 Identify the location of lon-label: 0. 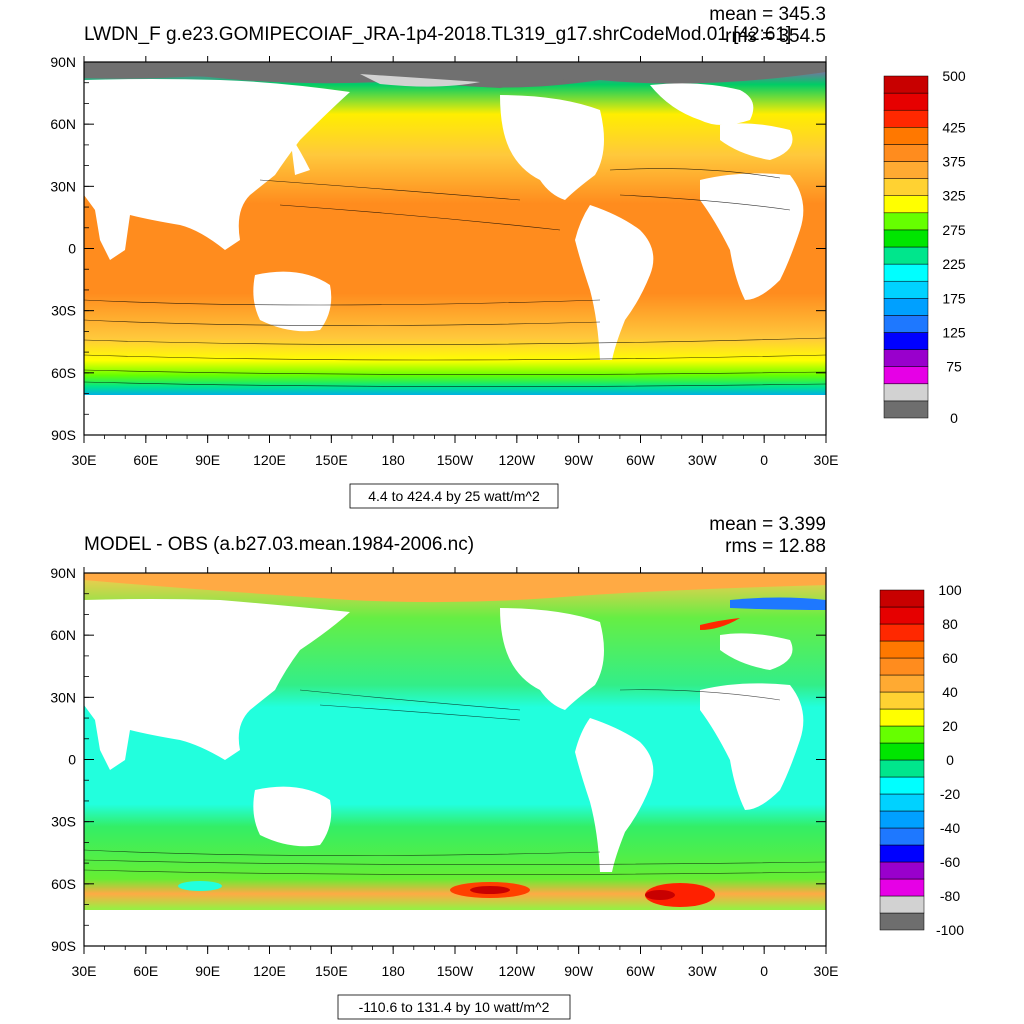
(764, 971).